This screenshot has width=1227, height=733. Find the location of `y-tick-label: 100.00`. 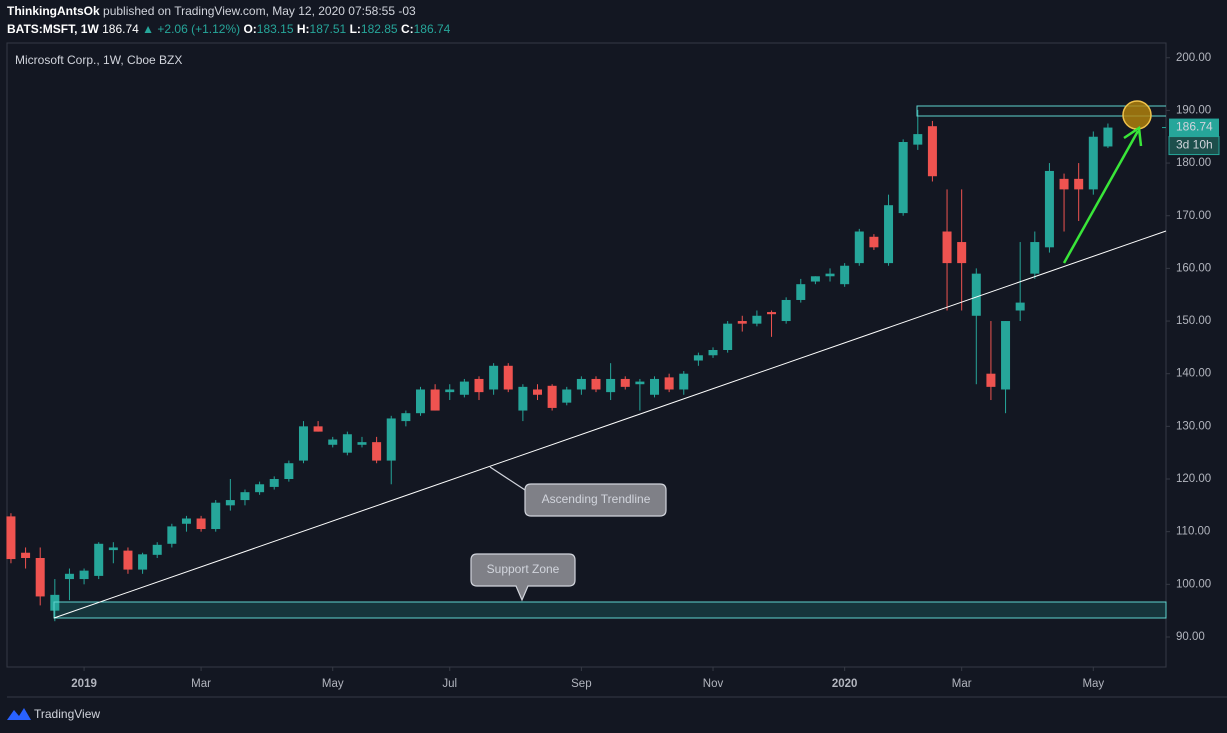

y-tick-label: 100.00 is located at coordinates (1193, 584).